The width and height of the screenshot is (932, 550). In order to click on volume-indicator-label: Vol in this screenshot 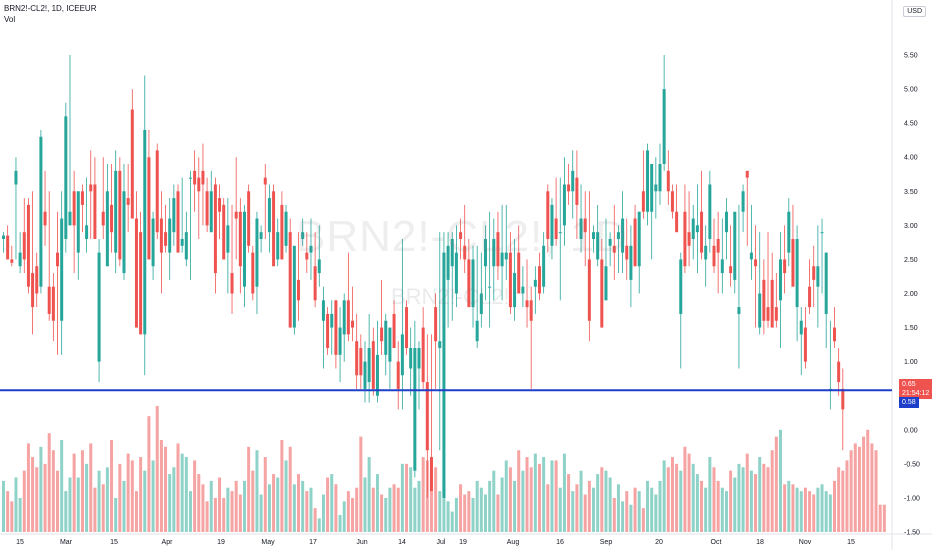, I will do `click(10, 19)`.